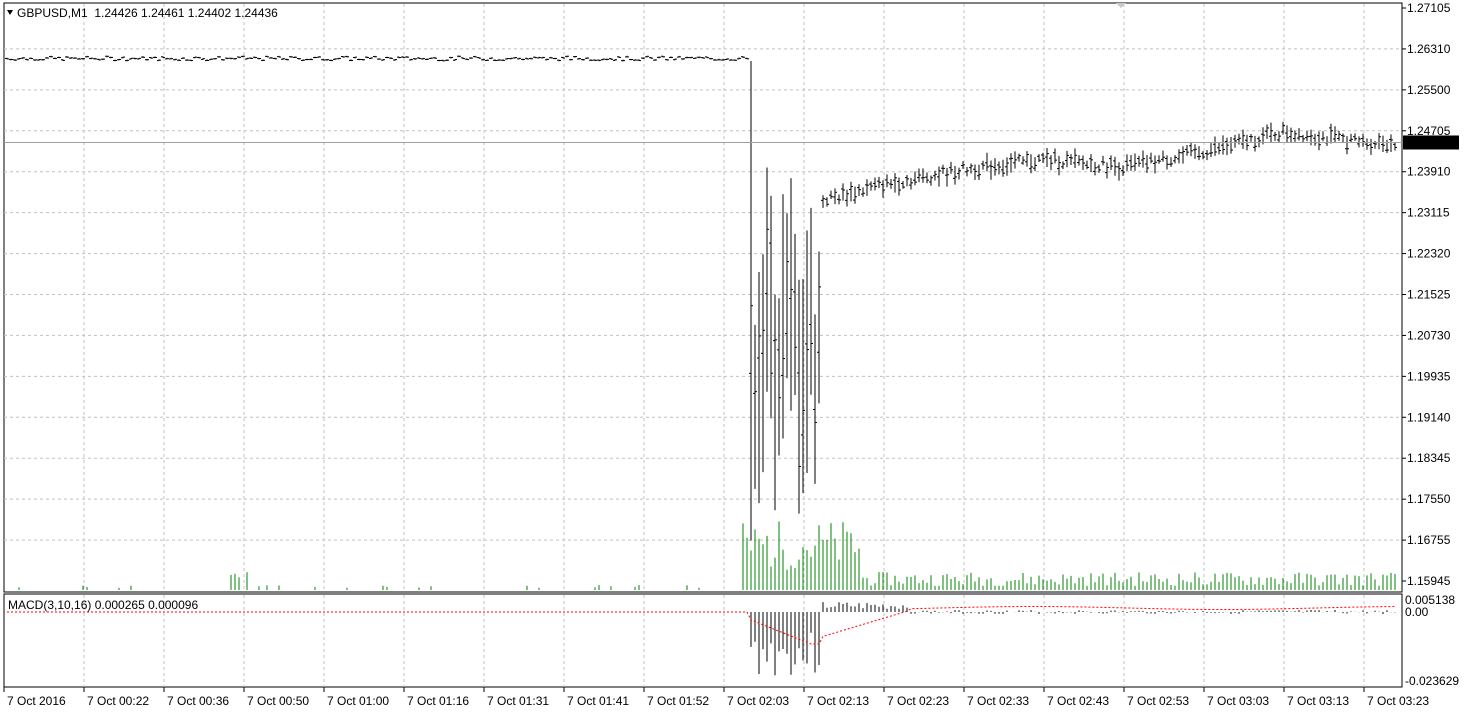  Describe the element at coordinates (1238, 701) in the screenshot. I see `time-tick-label: 7 Oct 03:03` at that location.